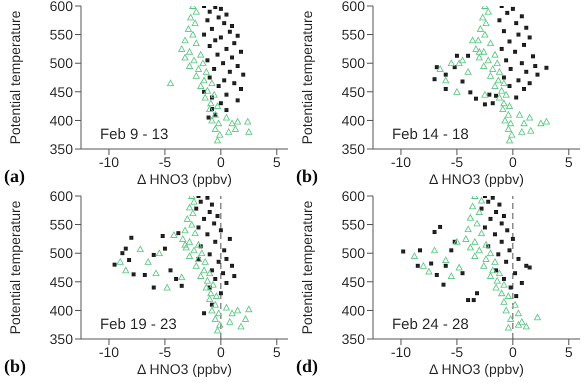 The width and height of the screenshot is (585, 383). Describe the element at coordinates (109, 352) in the screenshot. I see `x-tick-label: -10` at that location.